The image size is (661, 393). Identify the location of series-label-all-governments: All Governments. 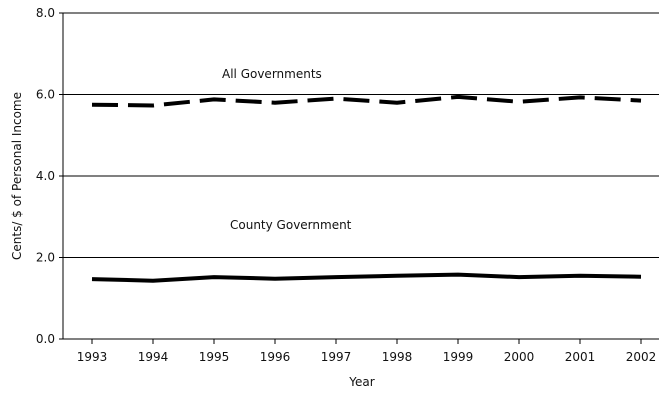
(272, 74).